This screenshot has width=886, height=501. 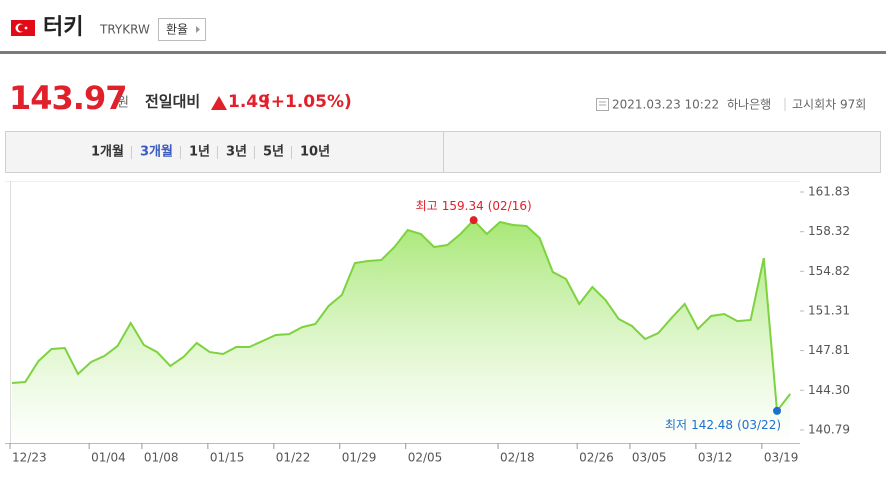 What do you see at coordinates (124, 30) in the screenshot?
I see `currency-code: TRYKRW` at bounding box center [124, 30].